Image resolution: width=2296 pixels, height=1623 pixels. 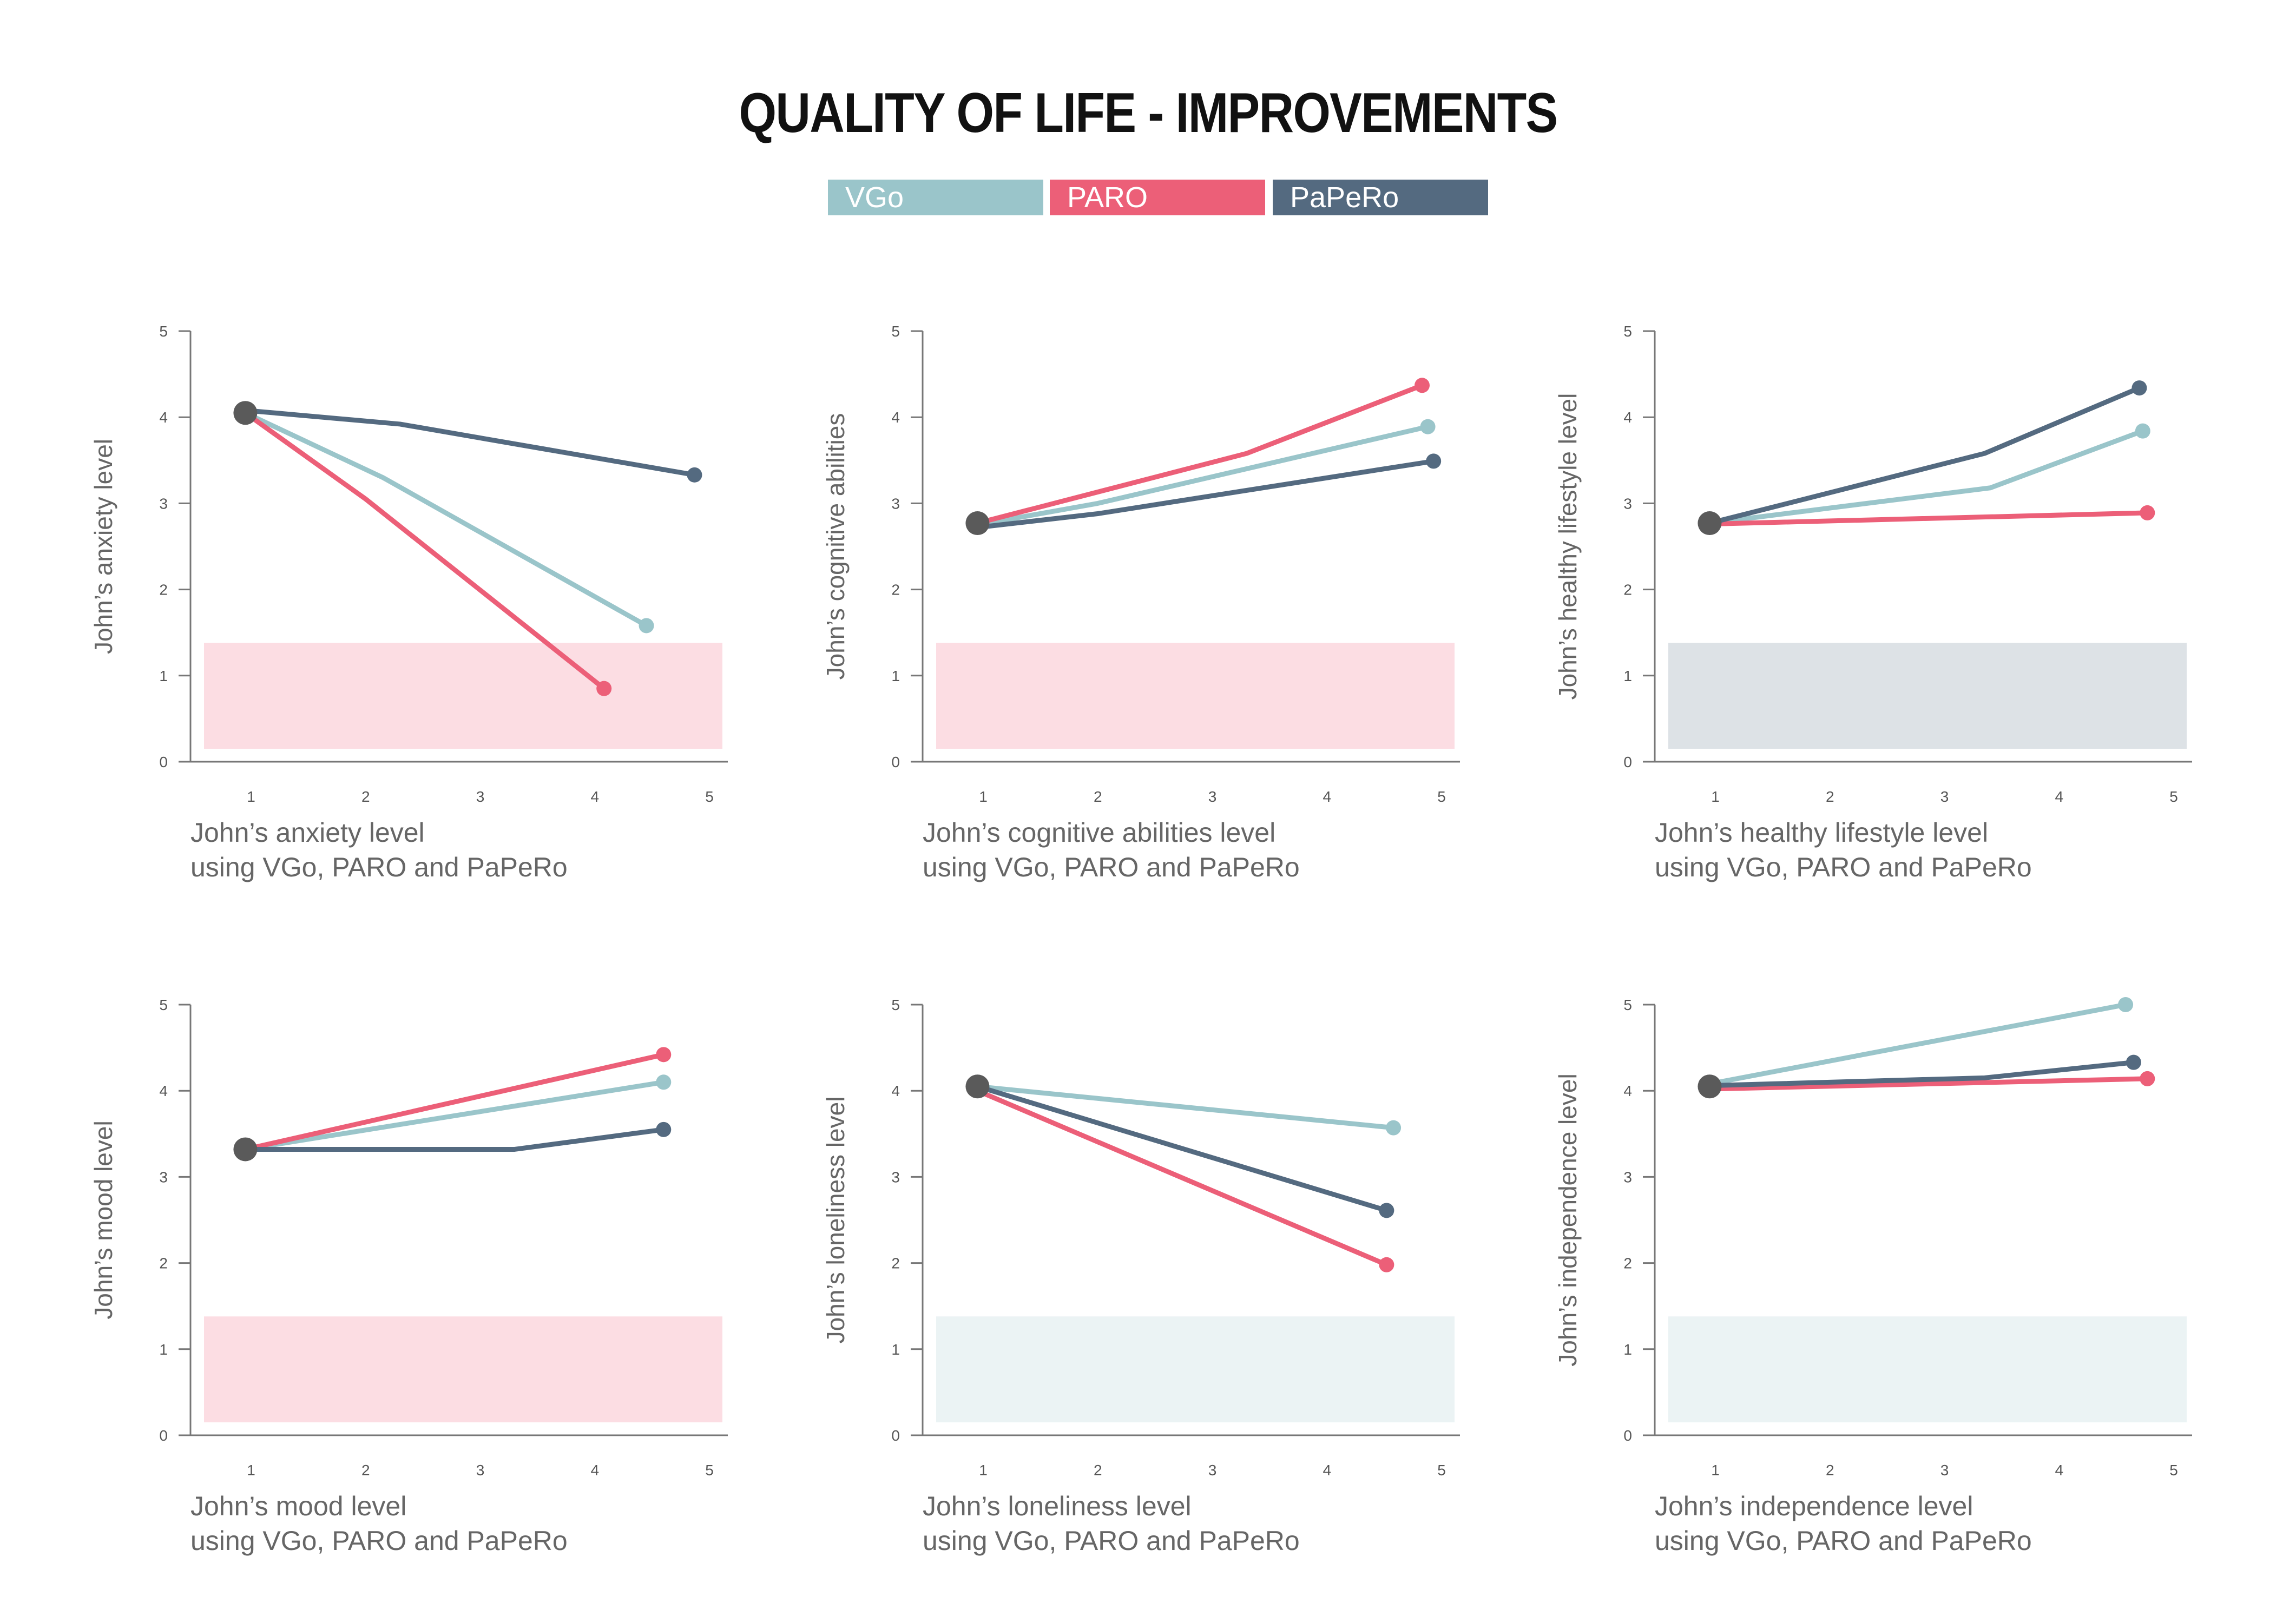 I want to click on legend-label-vgo: VGo, so click(x=874, y=197).